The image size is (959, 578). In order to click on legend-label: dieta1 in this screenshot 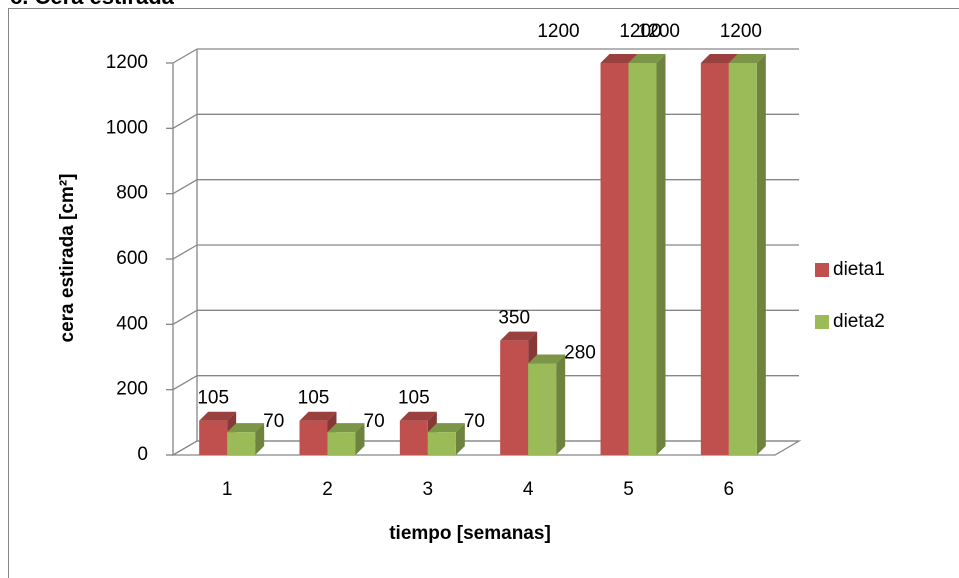, I will do `click(859, 269)`.